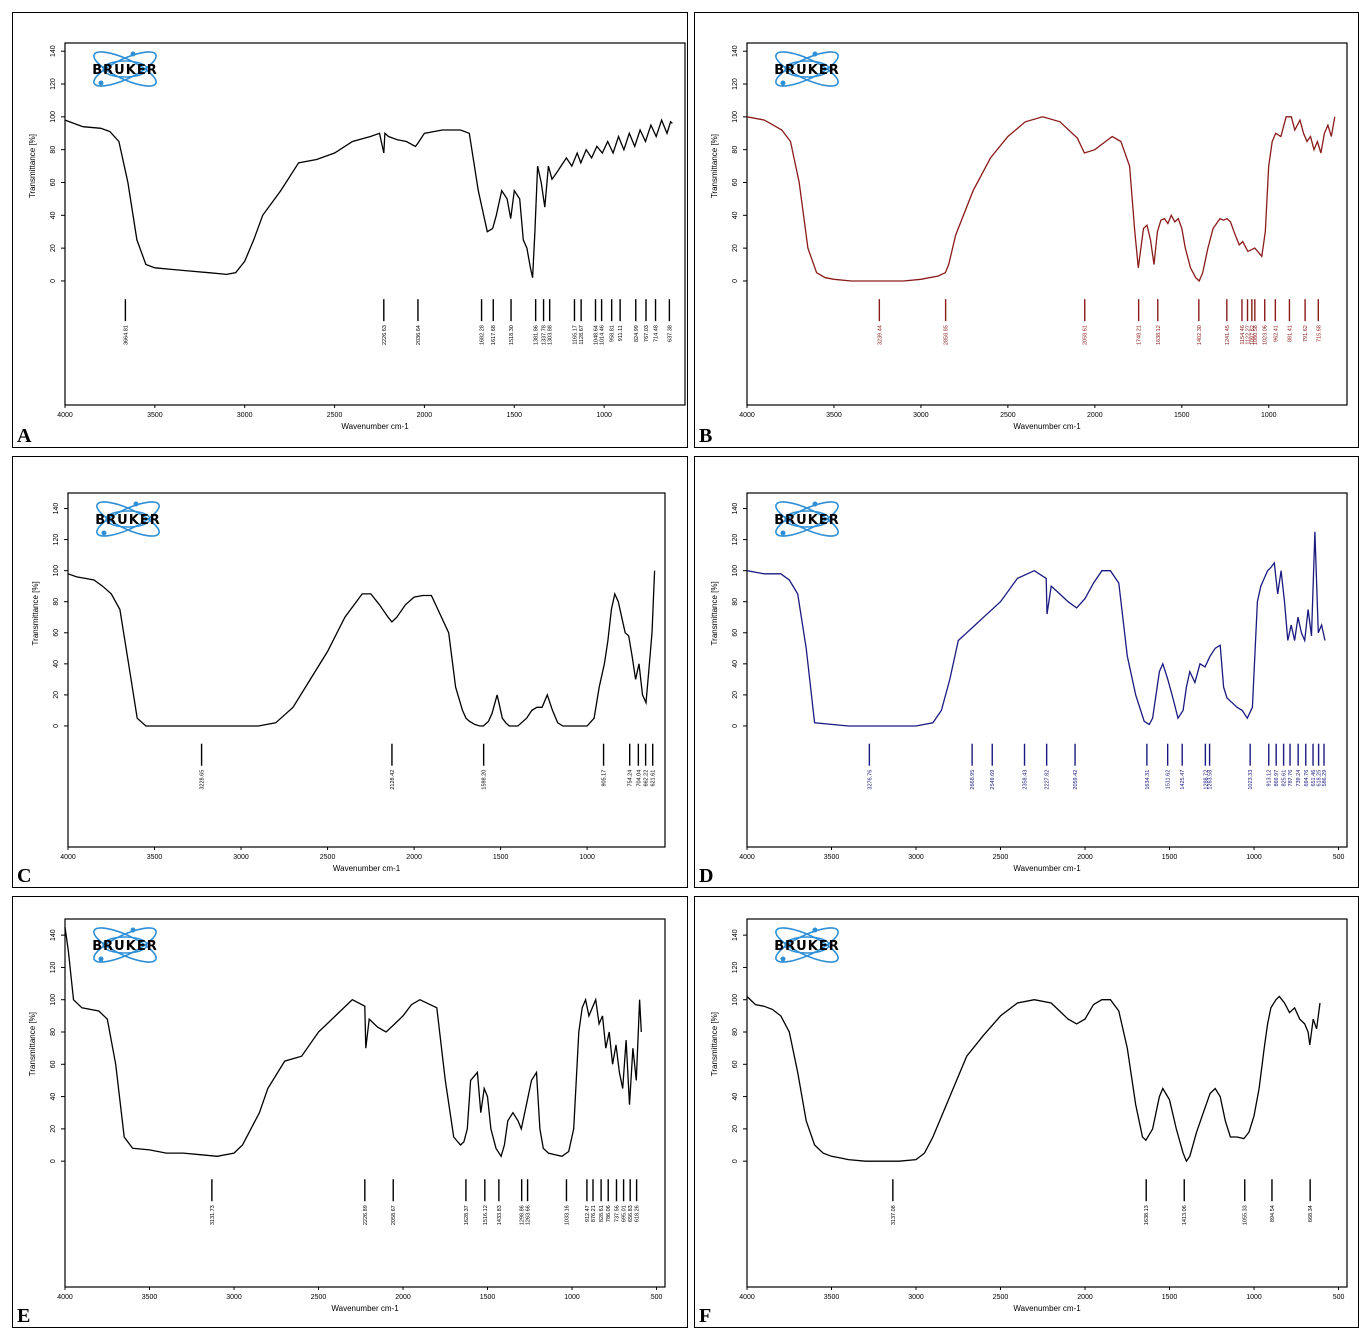 The image size is (1359, 1329). I want to click on peak-label: 1516.12, so click(486, 1215).